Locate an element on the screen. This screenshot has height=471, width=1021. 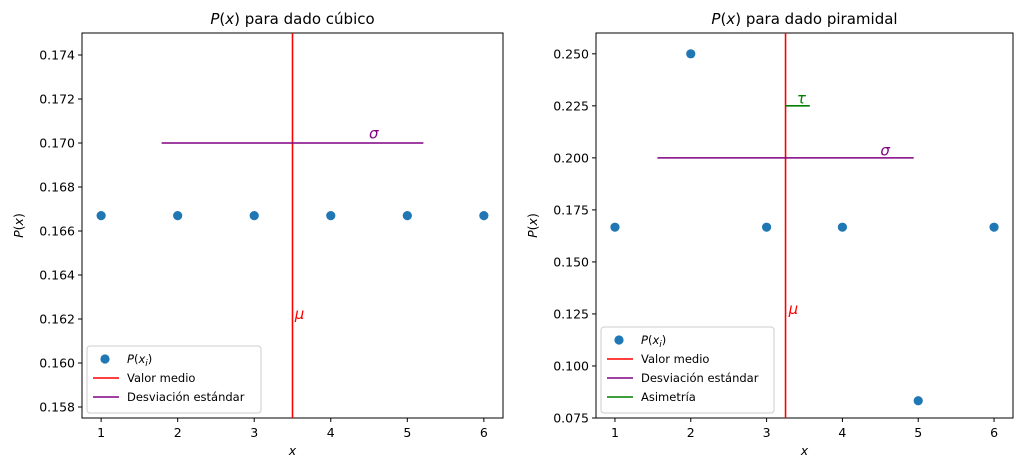
y-tick-label: 0.225 is located at coordinates (571, 105).